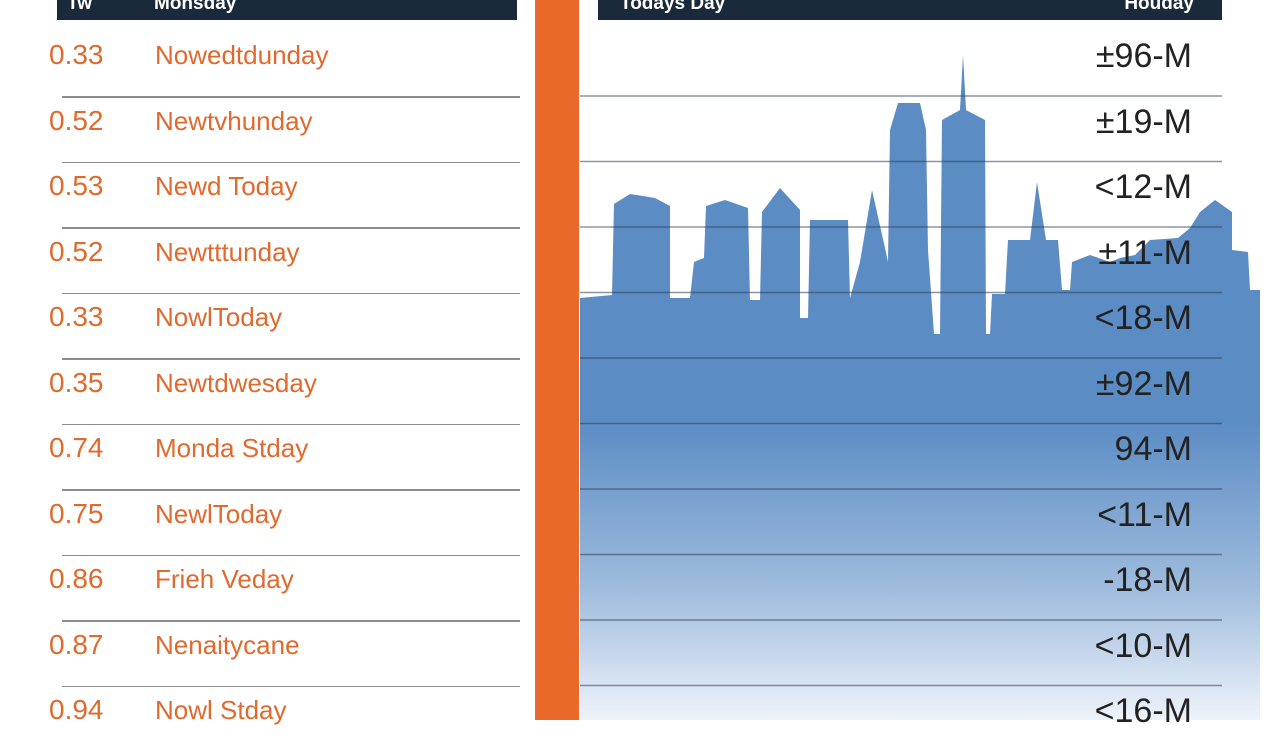 The height and width of the screenshot is (750, 1280). I want to click on y-tick-label: <11-M, so click(1144, 514).